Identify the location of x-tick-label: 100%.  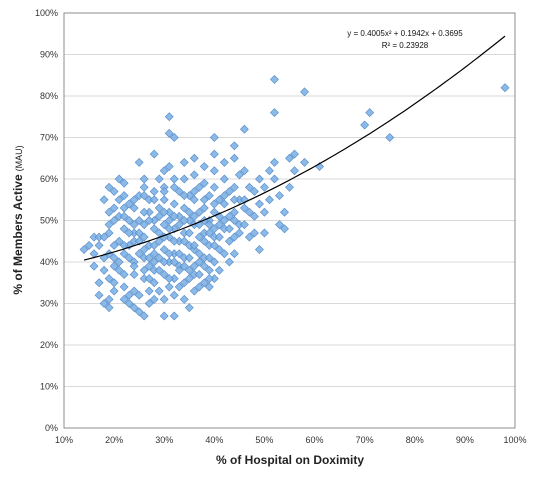
(514, 440).